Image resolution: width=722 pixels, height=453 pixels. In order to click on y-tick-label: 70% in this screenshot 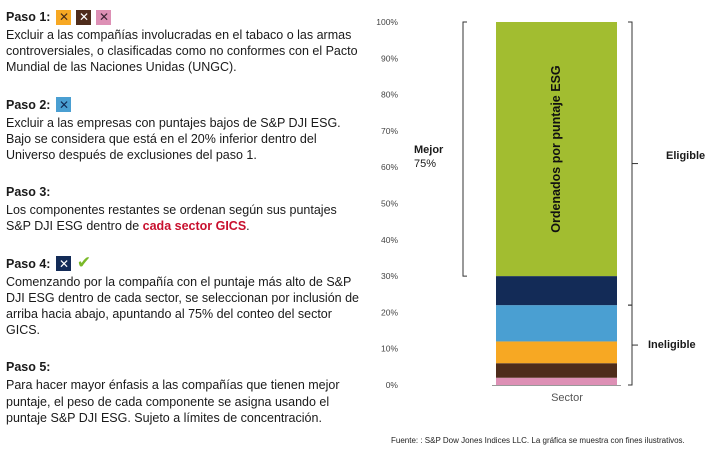, I will do `click(389, 131)`.